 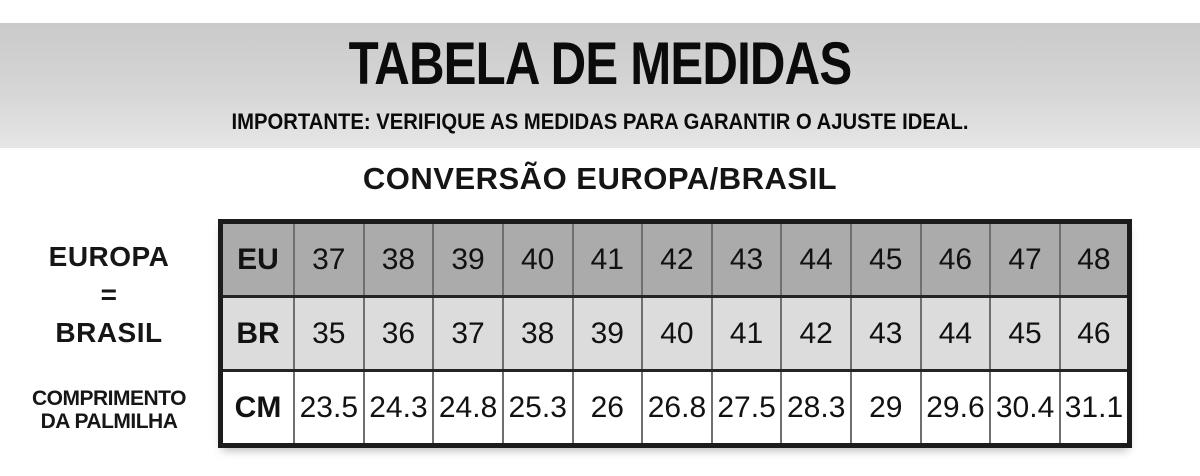 What do you see at coordinates (600, 178) in the screenshot?
I see `conversion-heading: CONVERSÃO EUROPA/BRASIL` at bounding box center [600, 178].